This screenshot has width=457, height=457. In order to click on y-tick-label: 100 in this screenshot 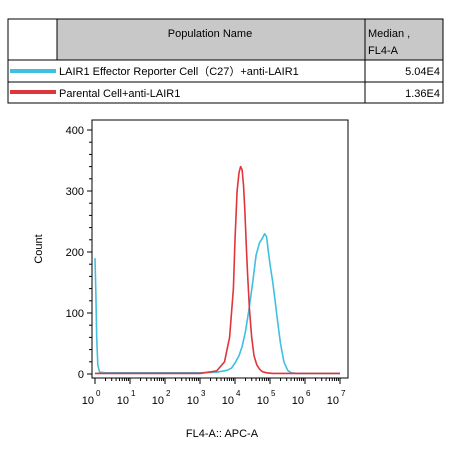, I will do `click(75, 314)`.